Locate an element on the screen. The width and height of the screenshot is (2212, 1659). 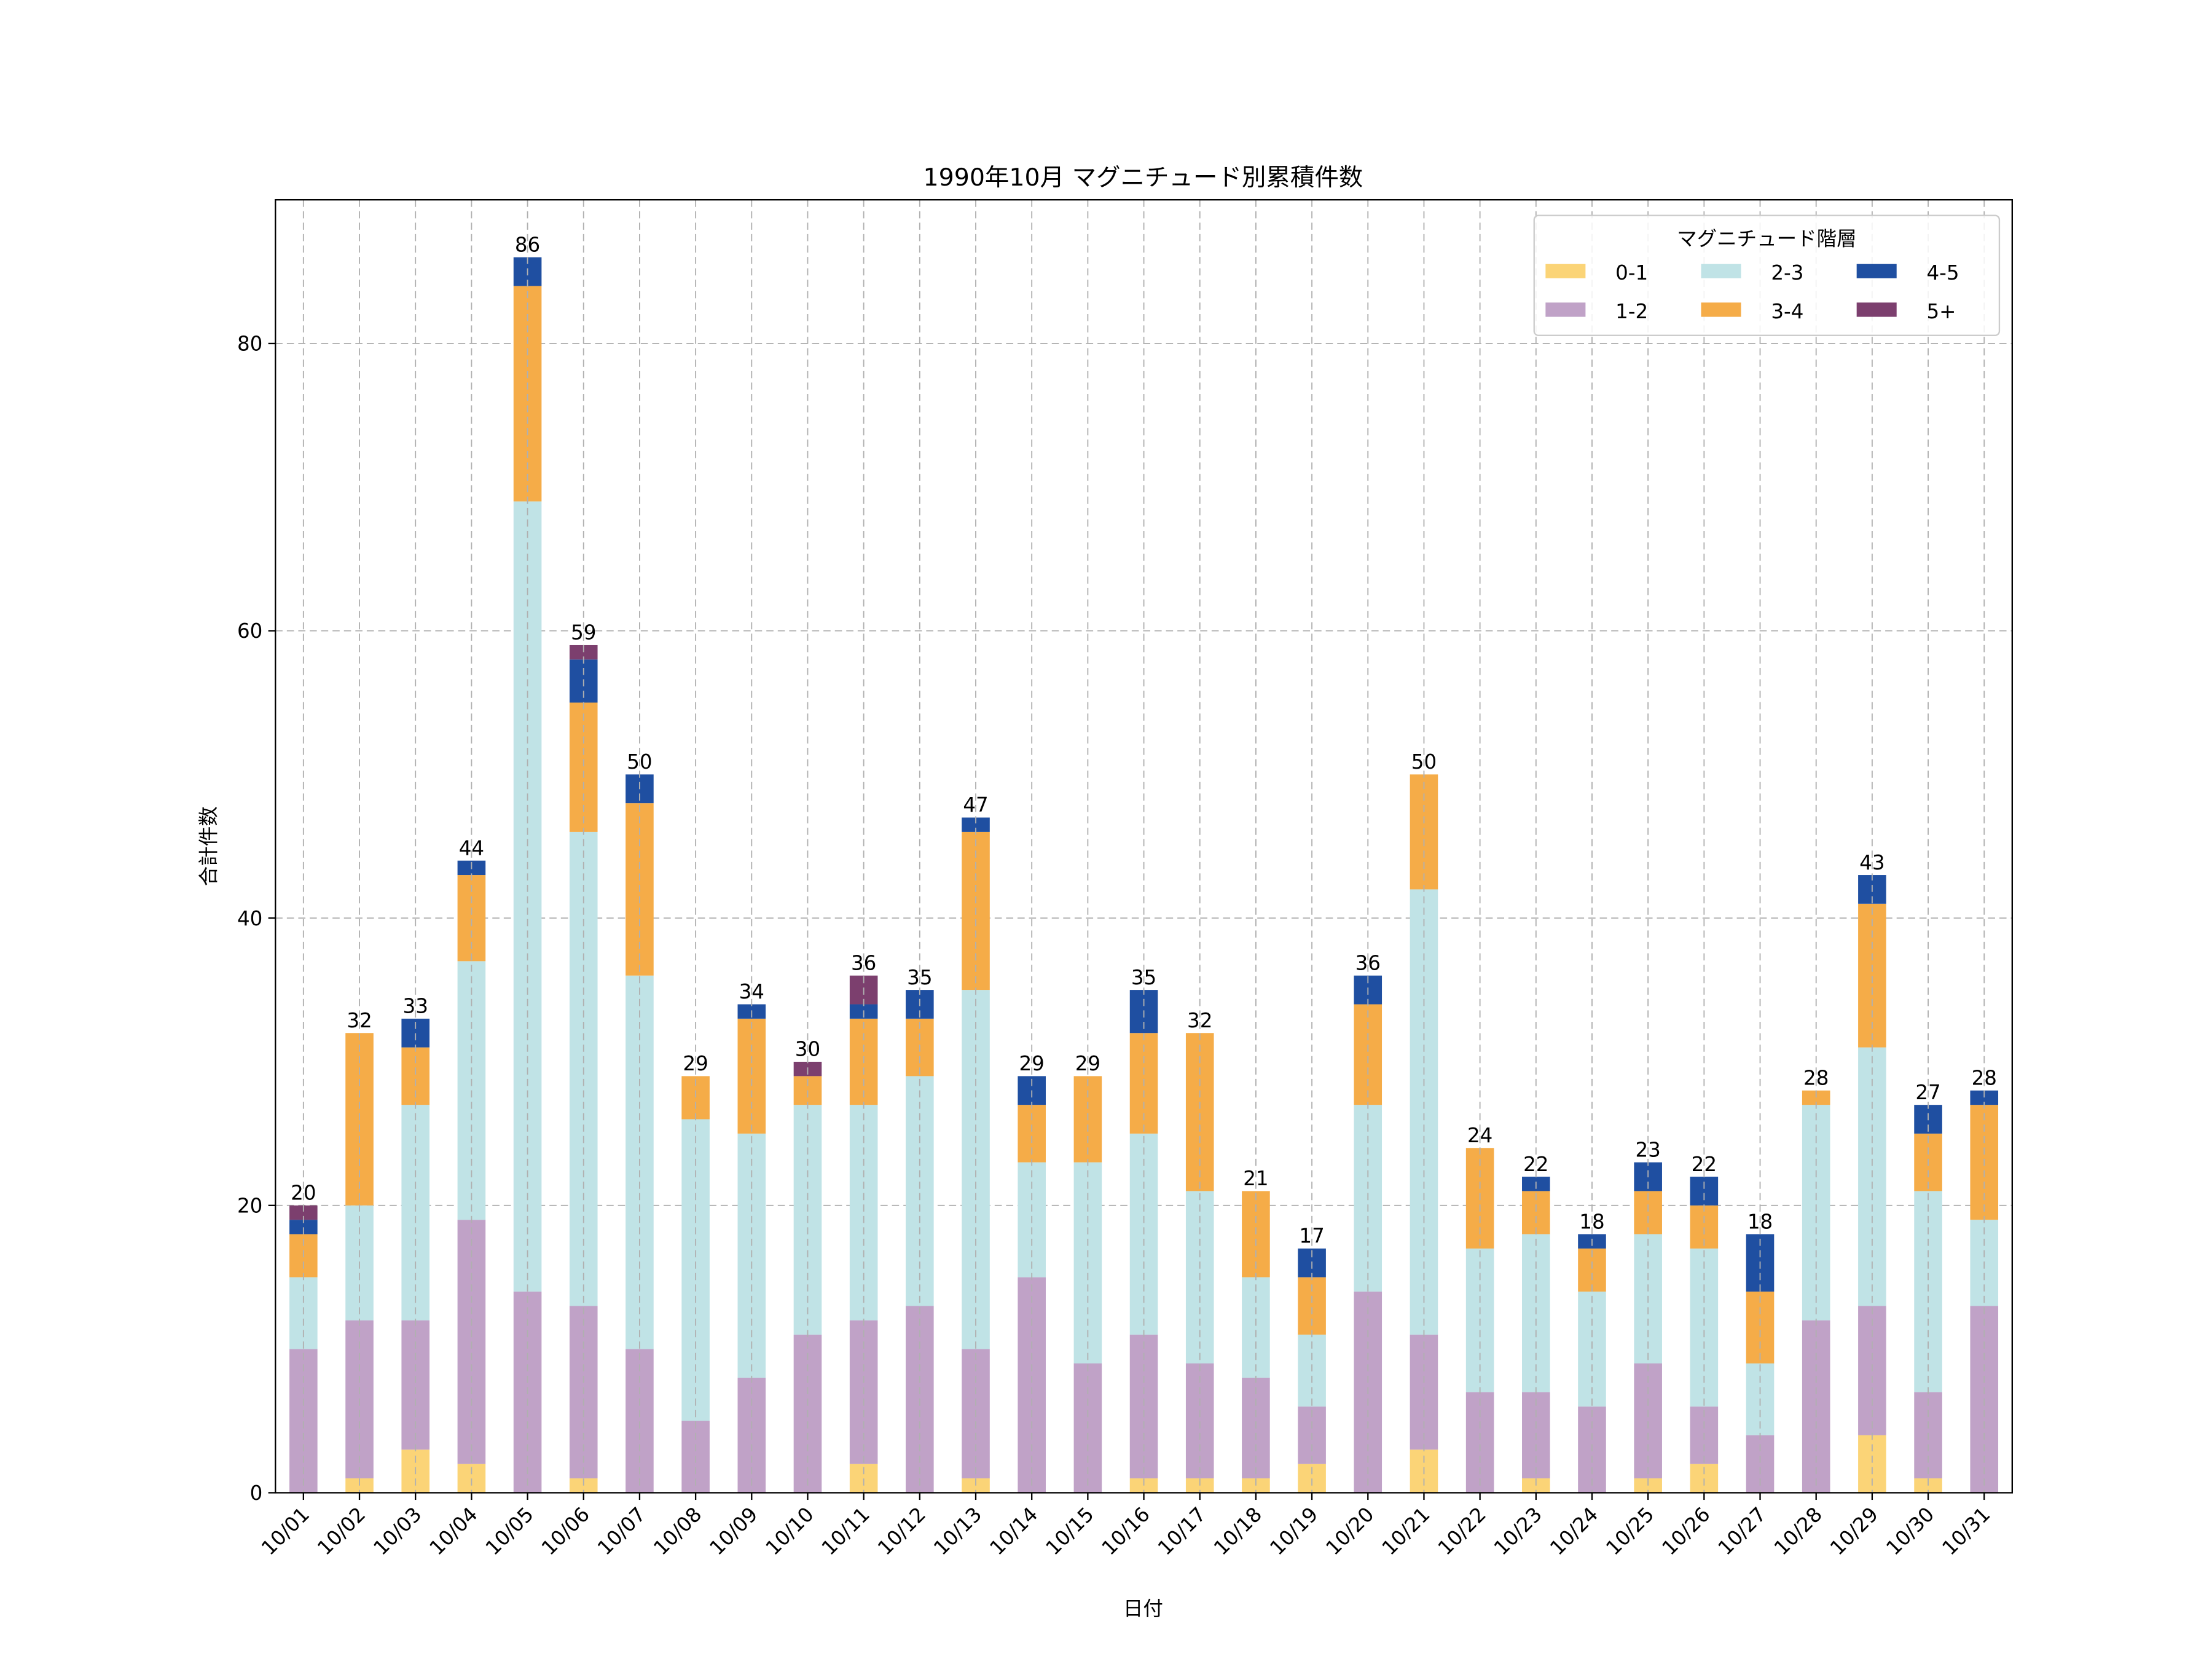
x-tick-label: 10/19 is located at coordinates (1293, 1530).